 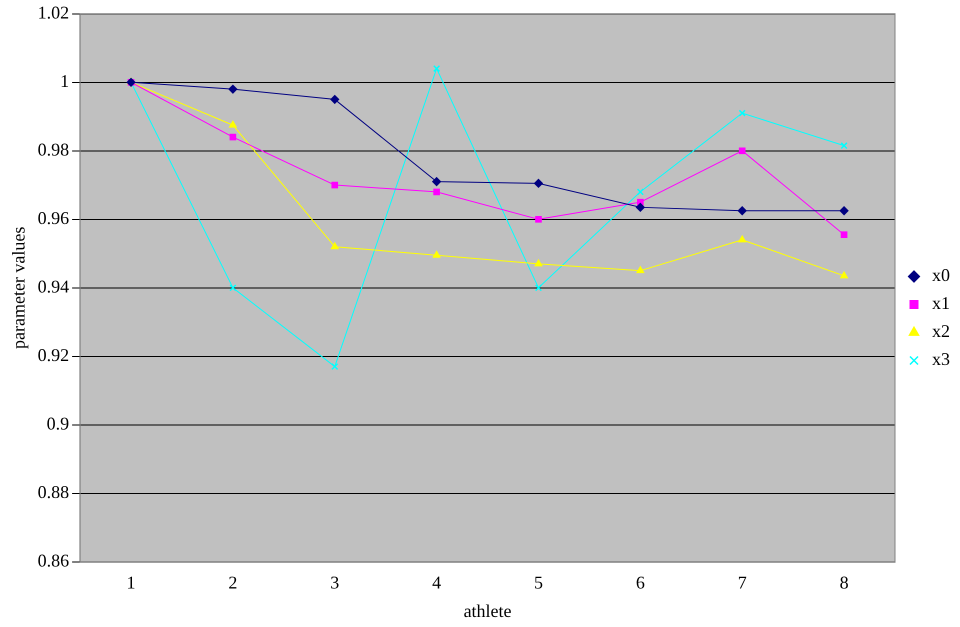 What do you see at coordinates (488, 610) in the screenshot?
I see `x-axis-title: athlete` at bounding box center [488, 610].